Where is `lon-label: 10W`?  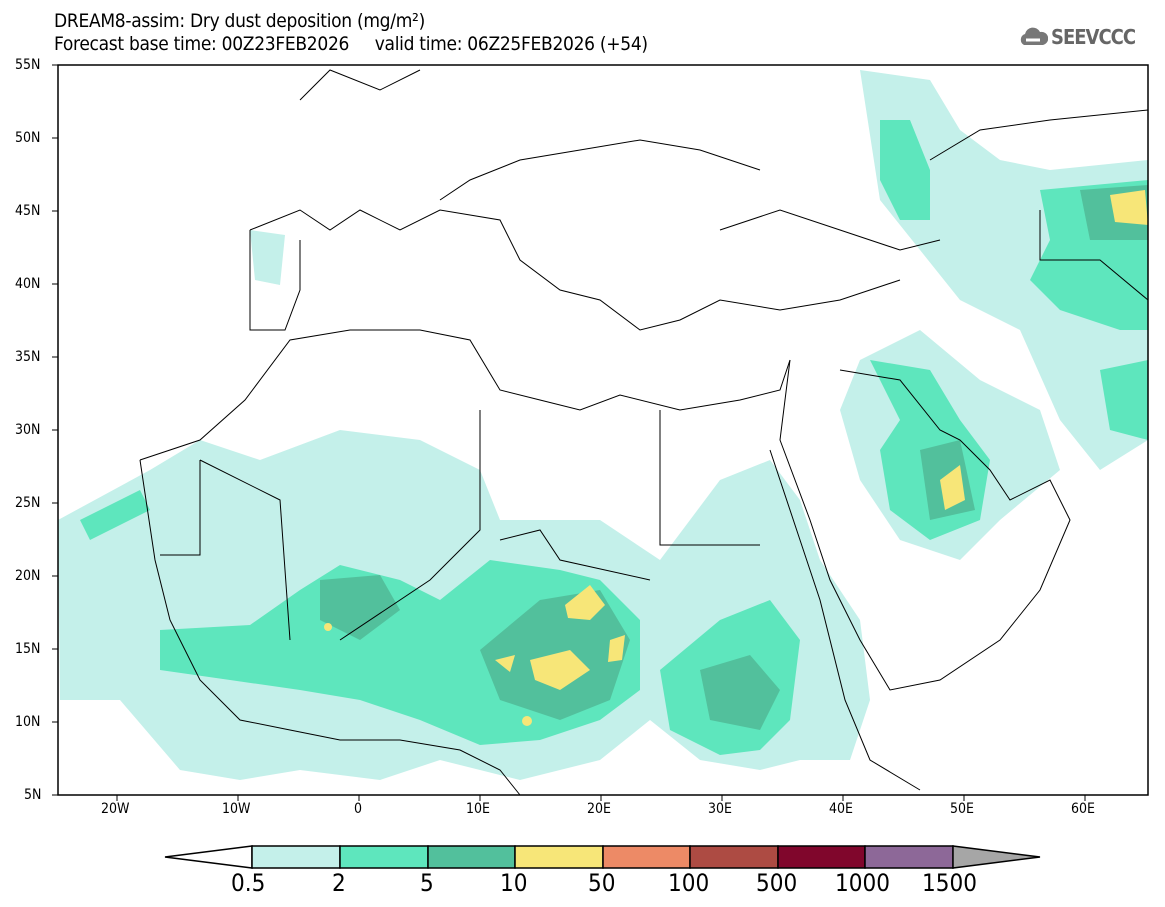 lon-label: 10W is located at coordinates (236, 809).